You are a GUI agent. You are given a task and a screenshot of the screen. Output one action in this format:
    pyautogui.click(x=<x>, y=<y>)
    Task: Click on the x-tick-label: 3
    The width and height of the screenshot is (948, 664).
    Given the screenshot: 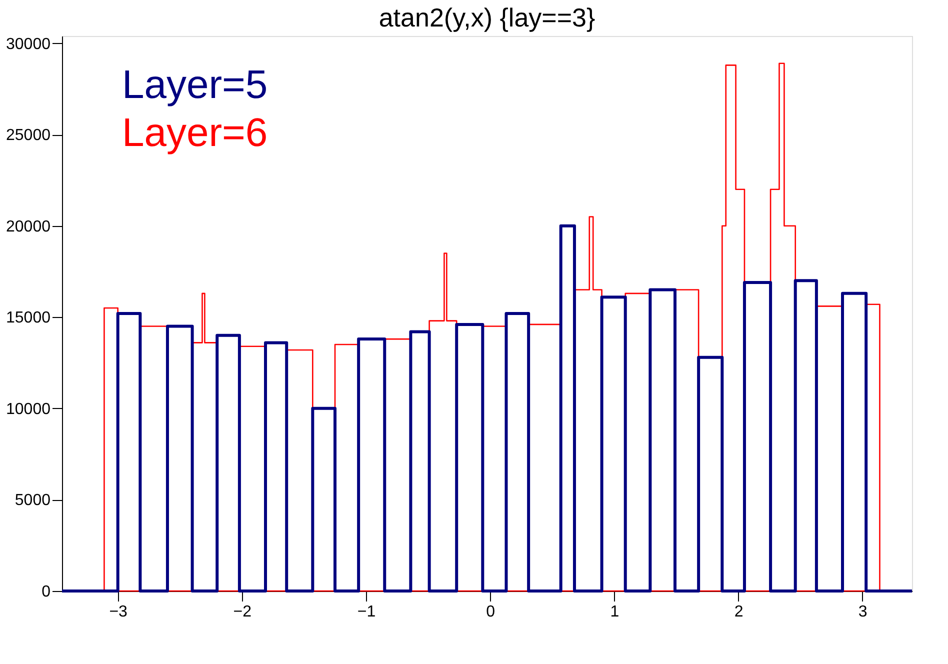 What is the action you would take?
    pyautogui.click(x=863, y=612)
    